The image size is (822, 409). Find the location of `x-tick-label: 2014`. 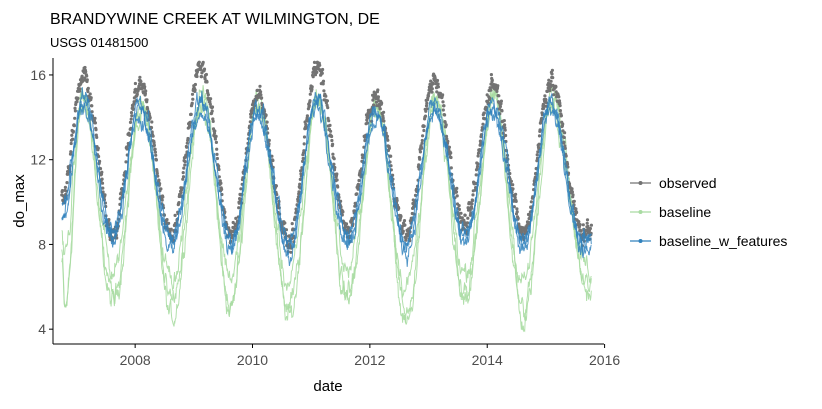

x-tick-label: 2014 is located at coordinates (487, 360).